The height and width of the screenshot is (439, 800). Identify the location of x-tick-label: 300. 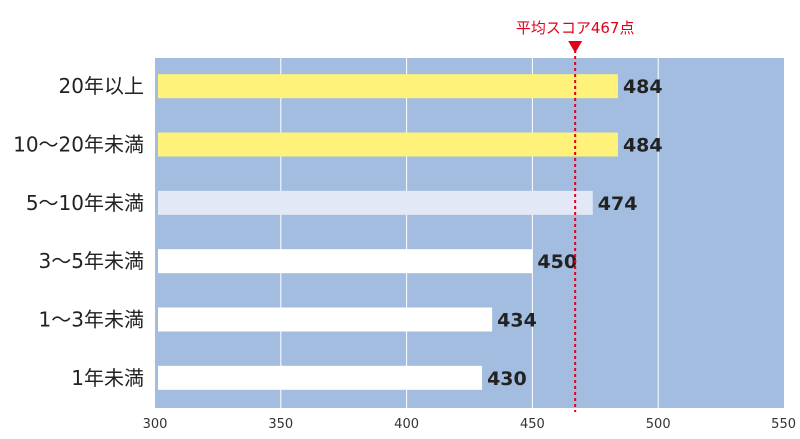
(155, 424).